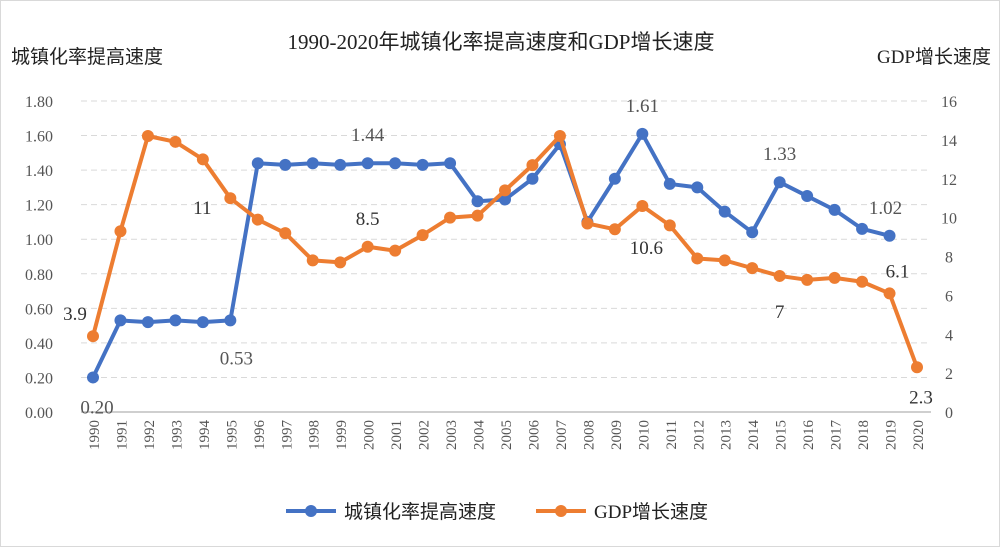  What do you see at coordinates (342, 435) in the screenshot?
I see `x-tick-label: 1999` at bounding box center [342, 435].